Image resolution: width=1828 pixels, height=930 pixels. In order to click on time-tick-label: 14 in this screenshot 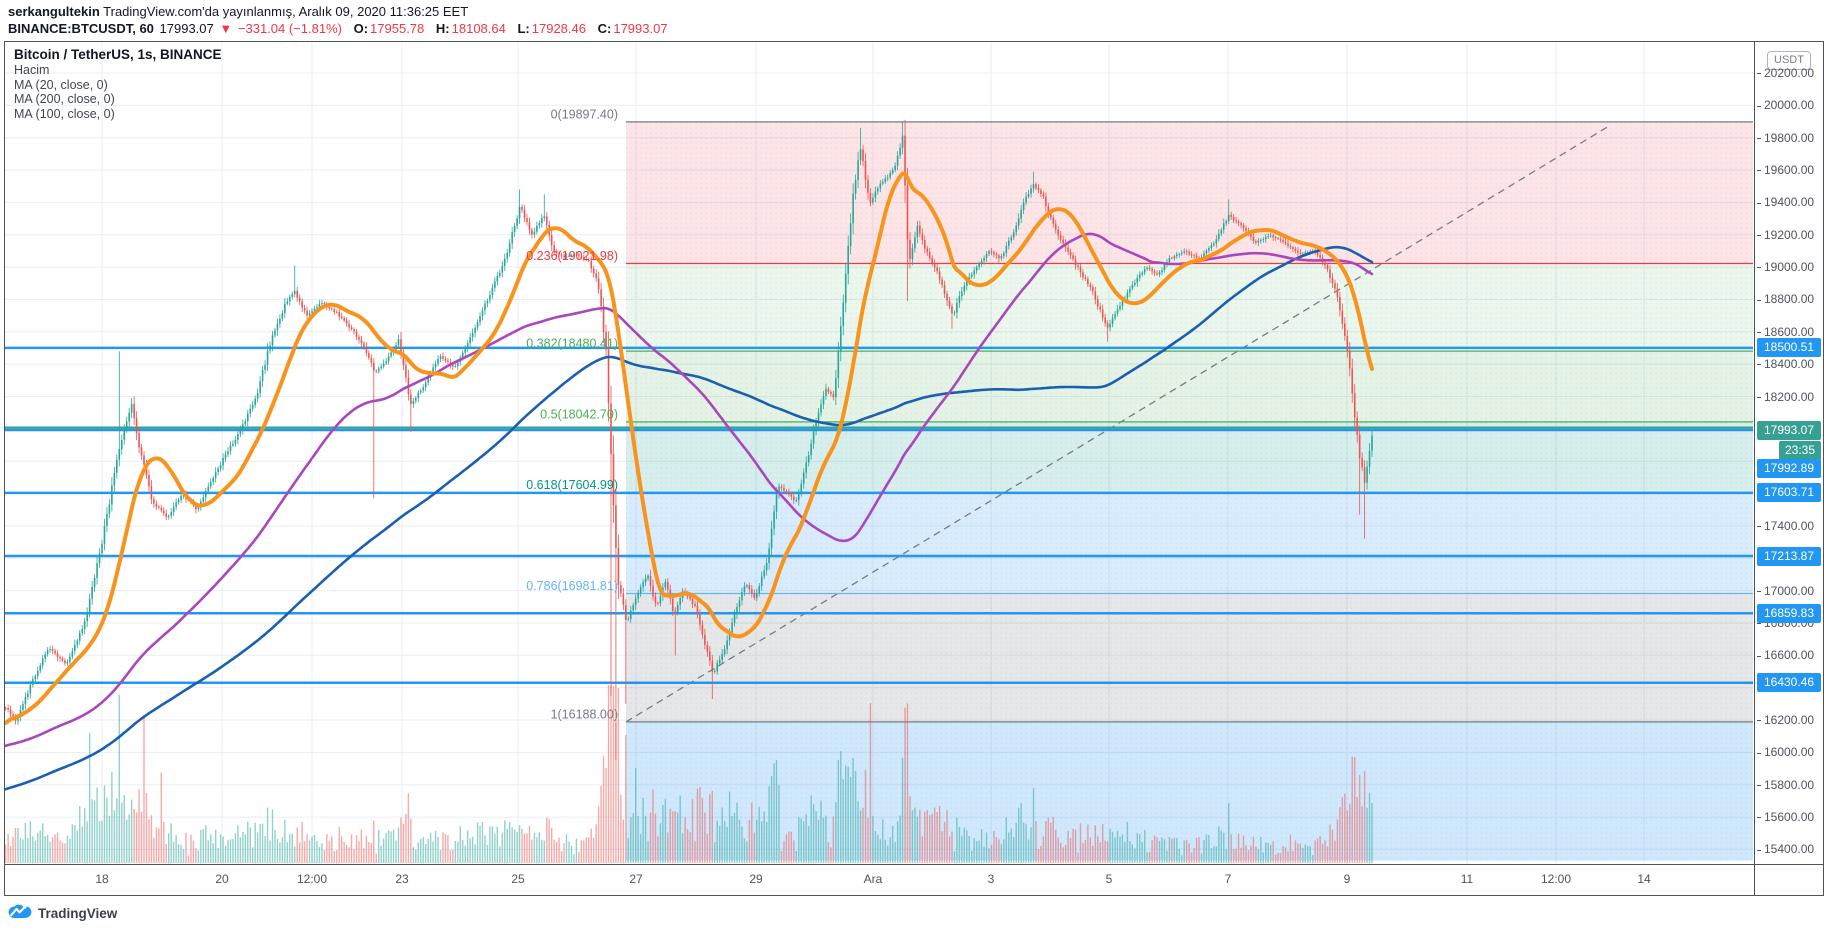, I will do `click(1644, 879)`.